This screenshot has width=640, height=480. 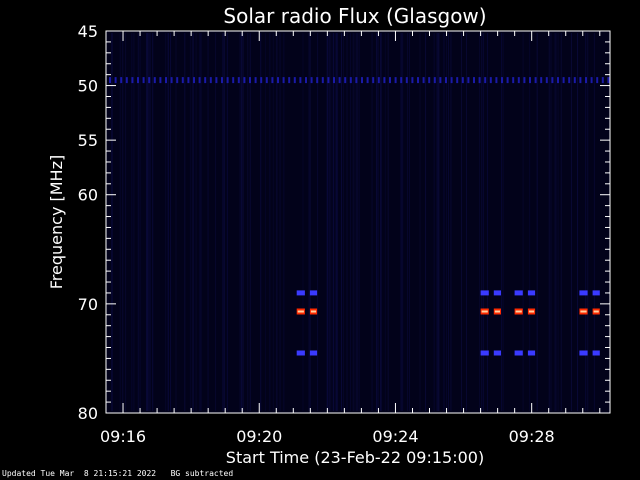 What do you see at coordinates (202, 473) in the screenshot?
I see `bg-subtracted-note: BG subtracted` at bounding box center [202, 473].